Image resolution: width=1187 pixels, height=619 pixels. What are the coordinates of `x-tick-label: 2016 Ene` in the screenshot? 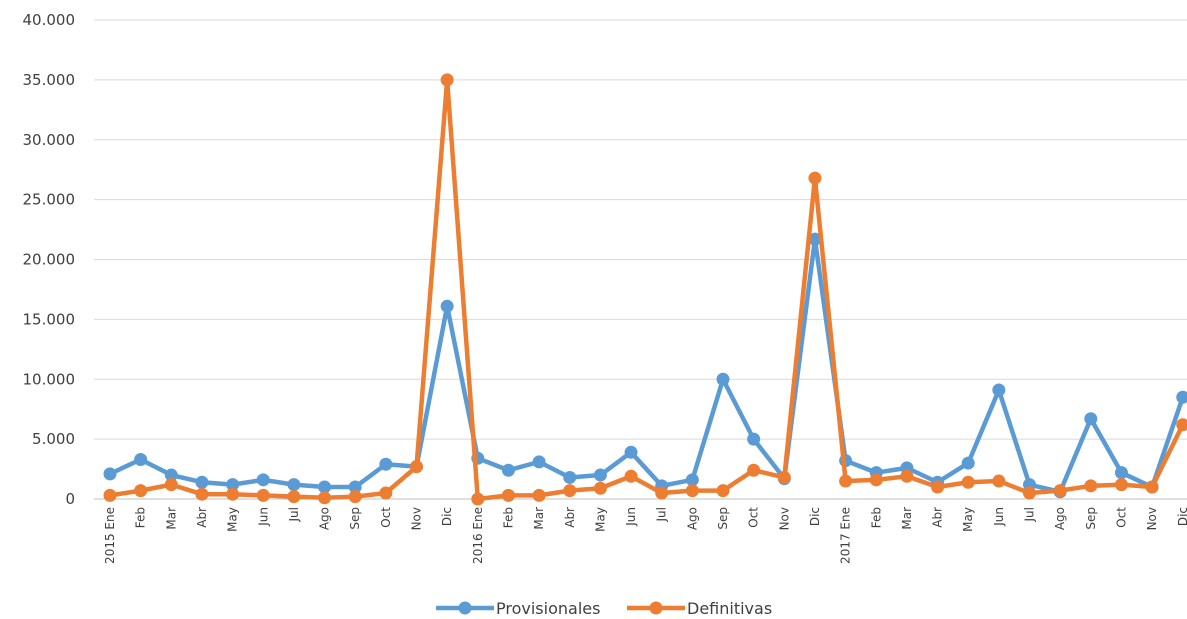 It's located at (478, 535).